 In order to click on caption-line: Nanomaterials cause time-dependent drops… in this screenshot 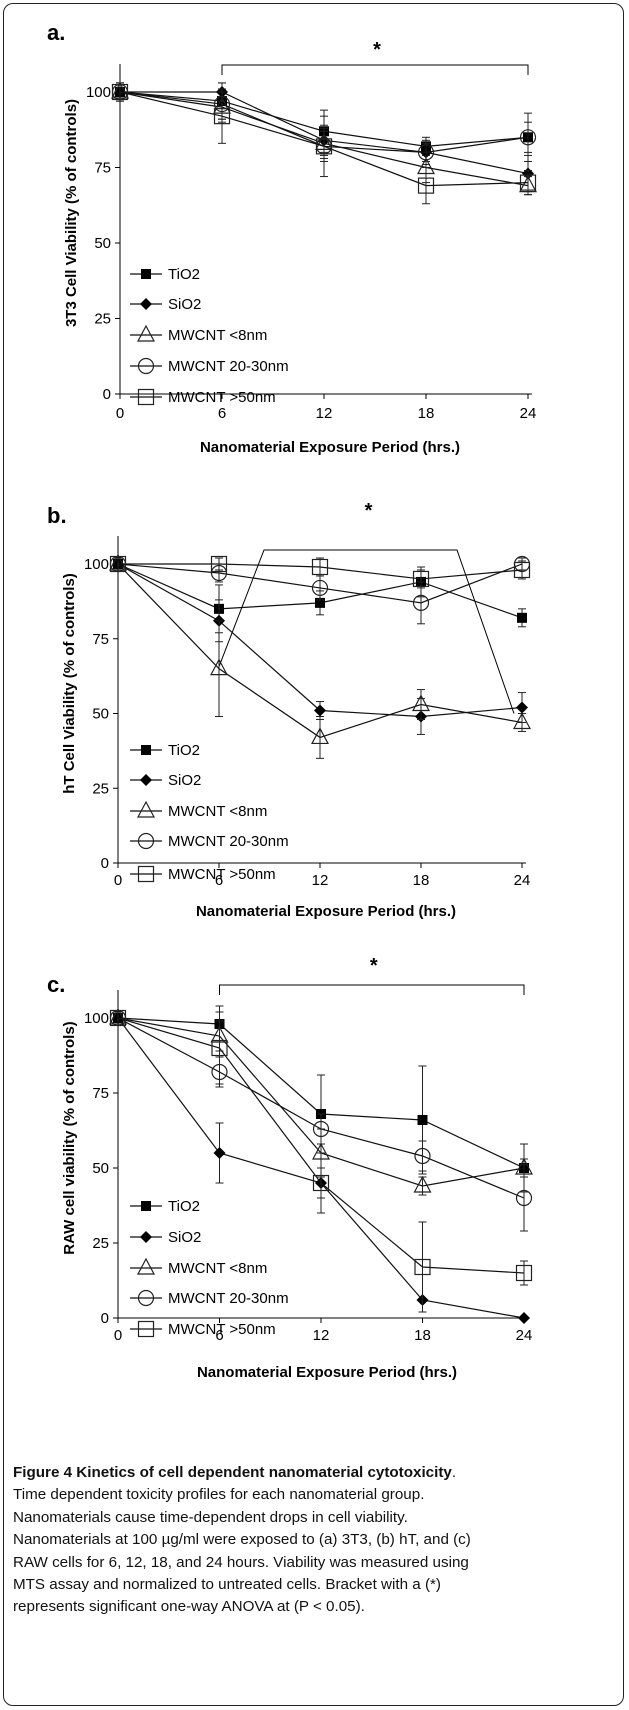, I will do `click(210, 1517)`.